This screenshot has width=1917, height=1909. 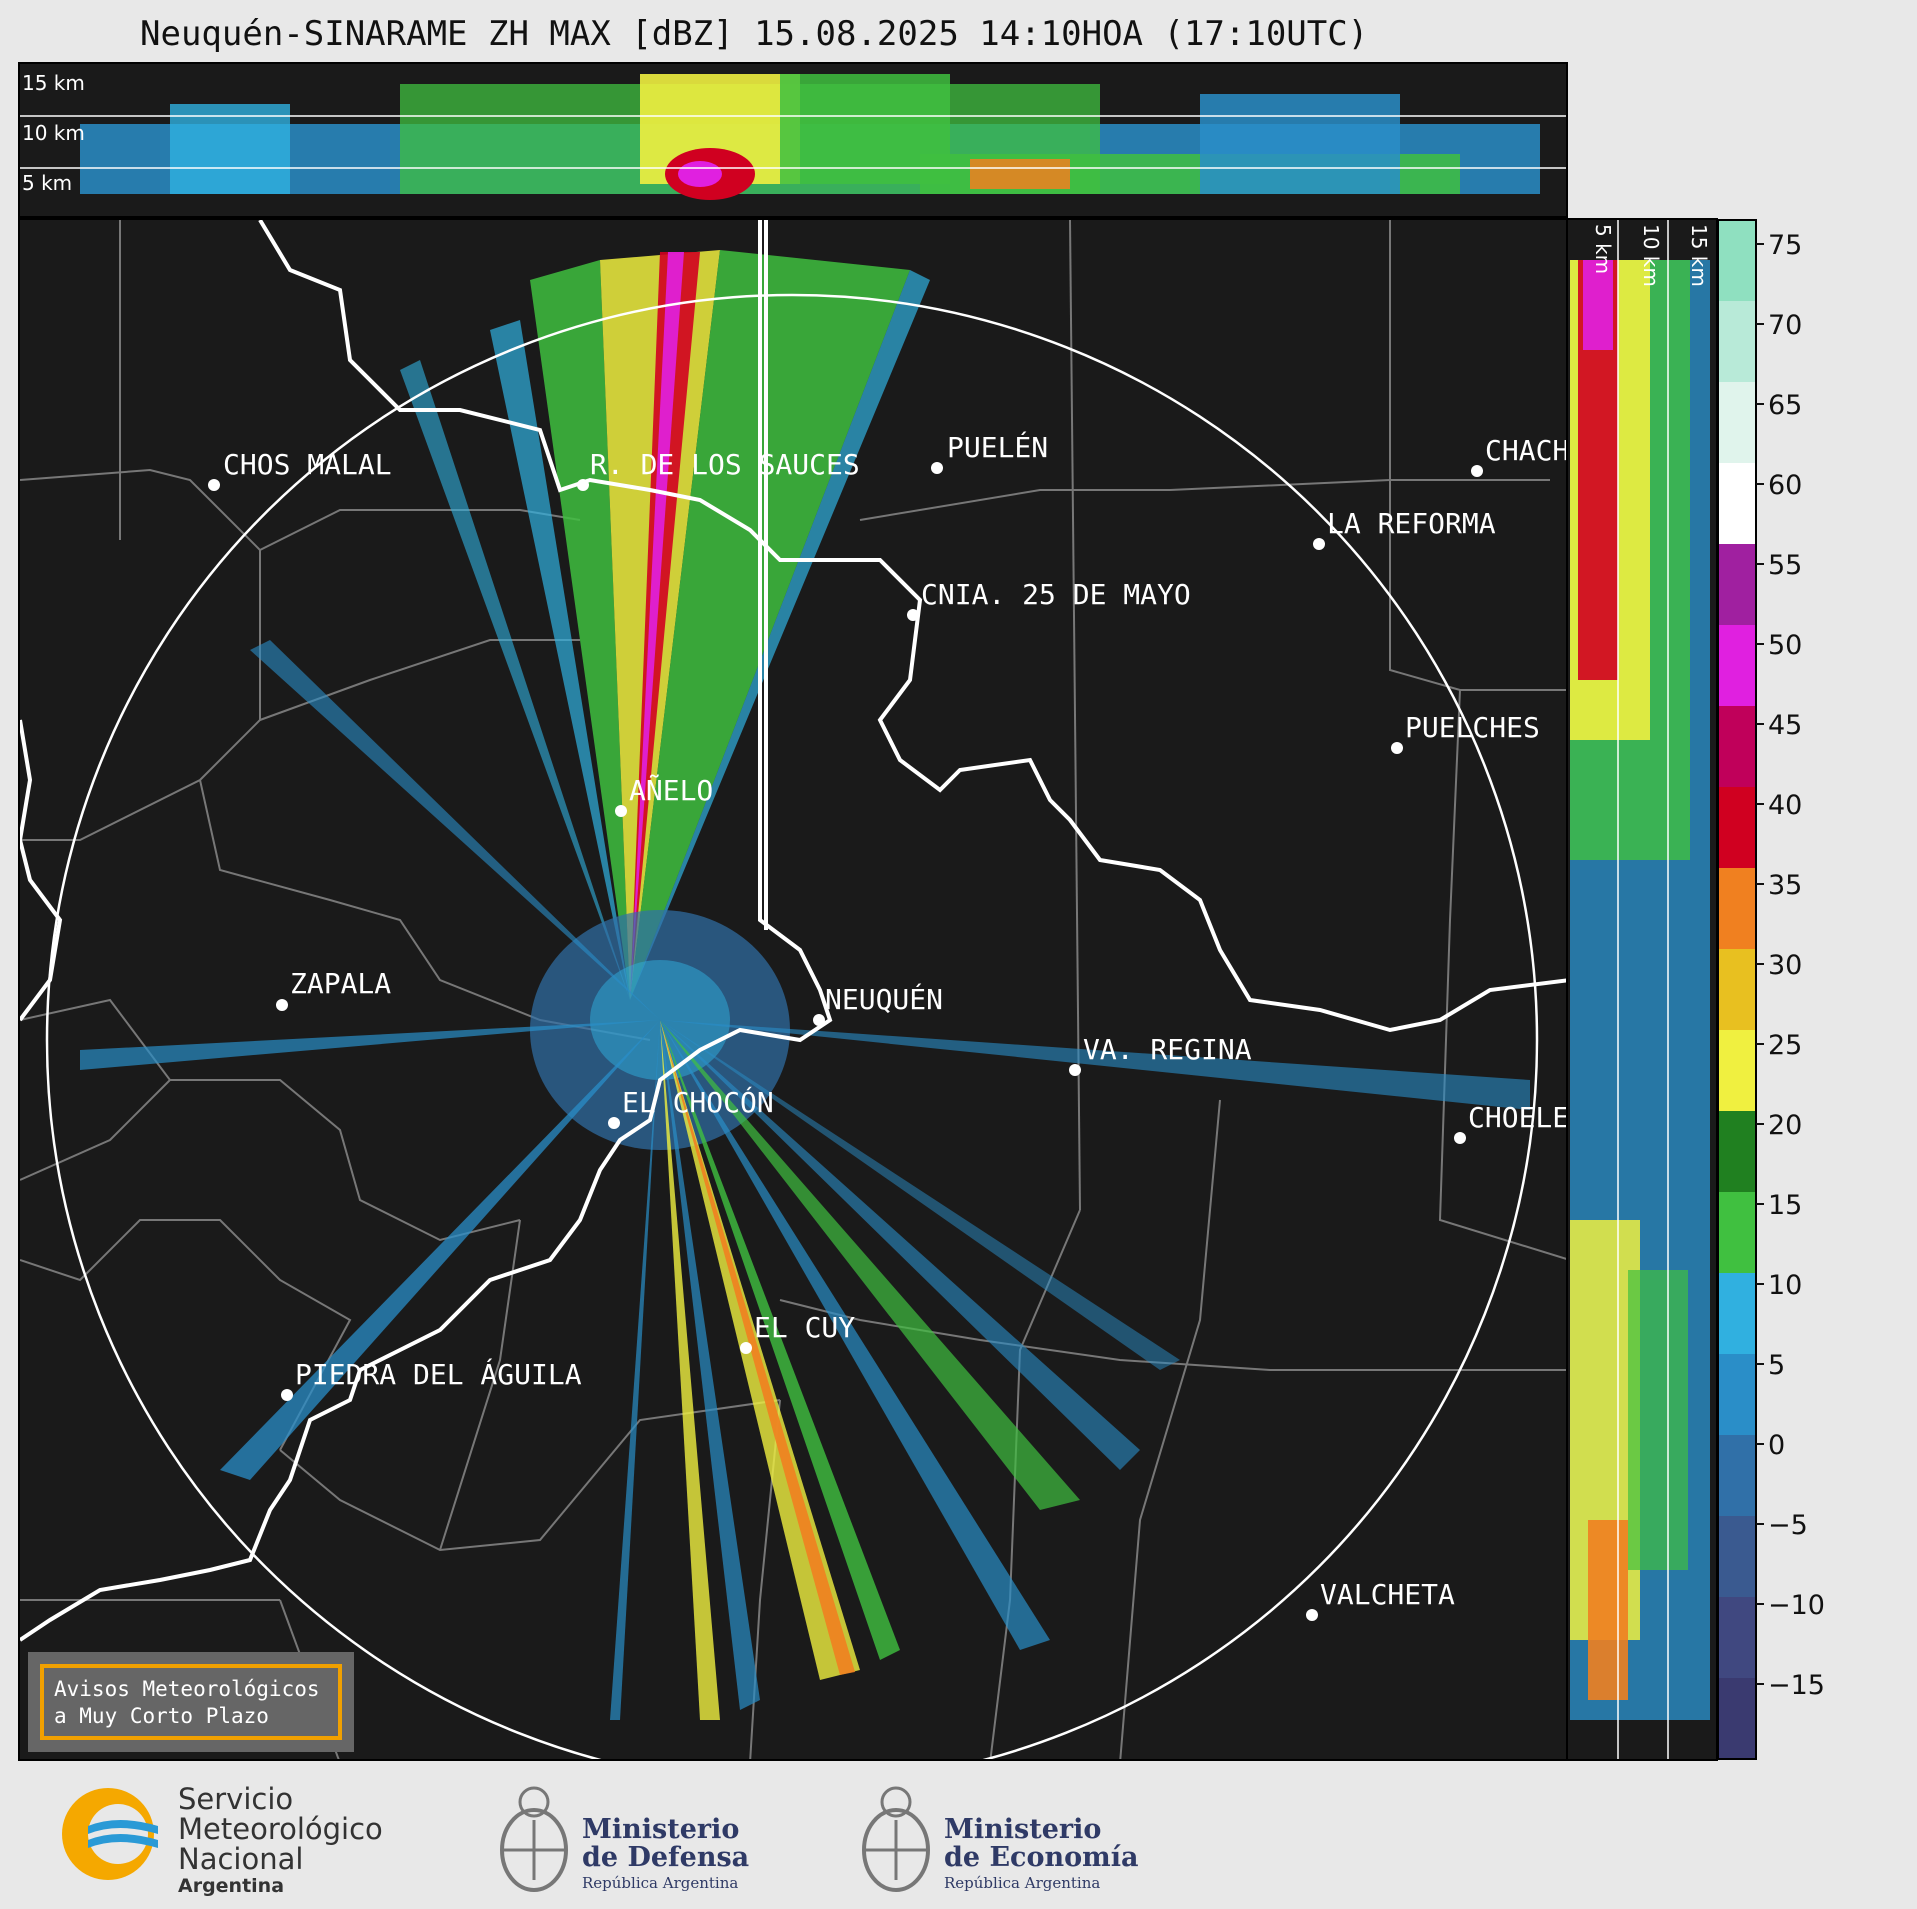 What do you see at coordinates (671, 790) in the screenshot?
I see `city-label-anelo: AÑELO` at bounding box center [671, 790].